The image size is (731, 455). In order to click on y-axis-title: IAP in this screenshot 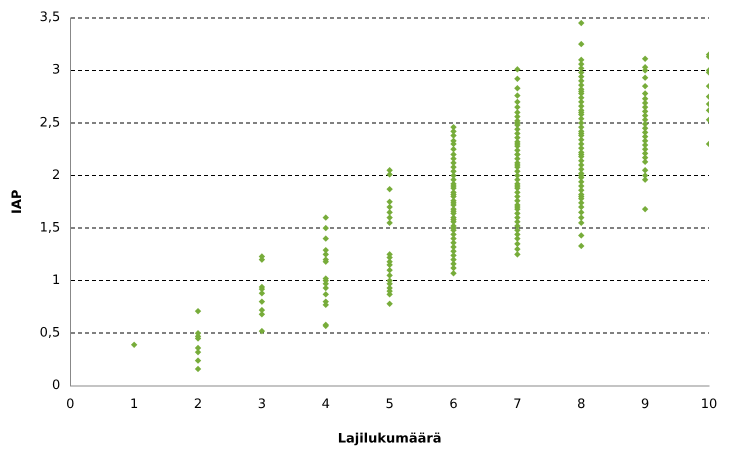, I will do `click(18, 202)`.